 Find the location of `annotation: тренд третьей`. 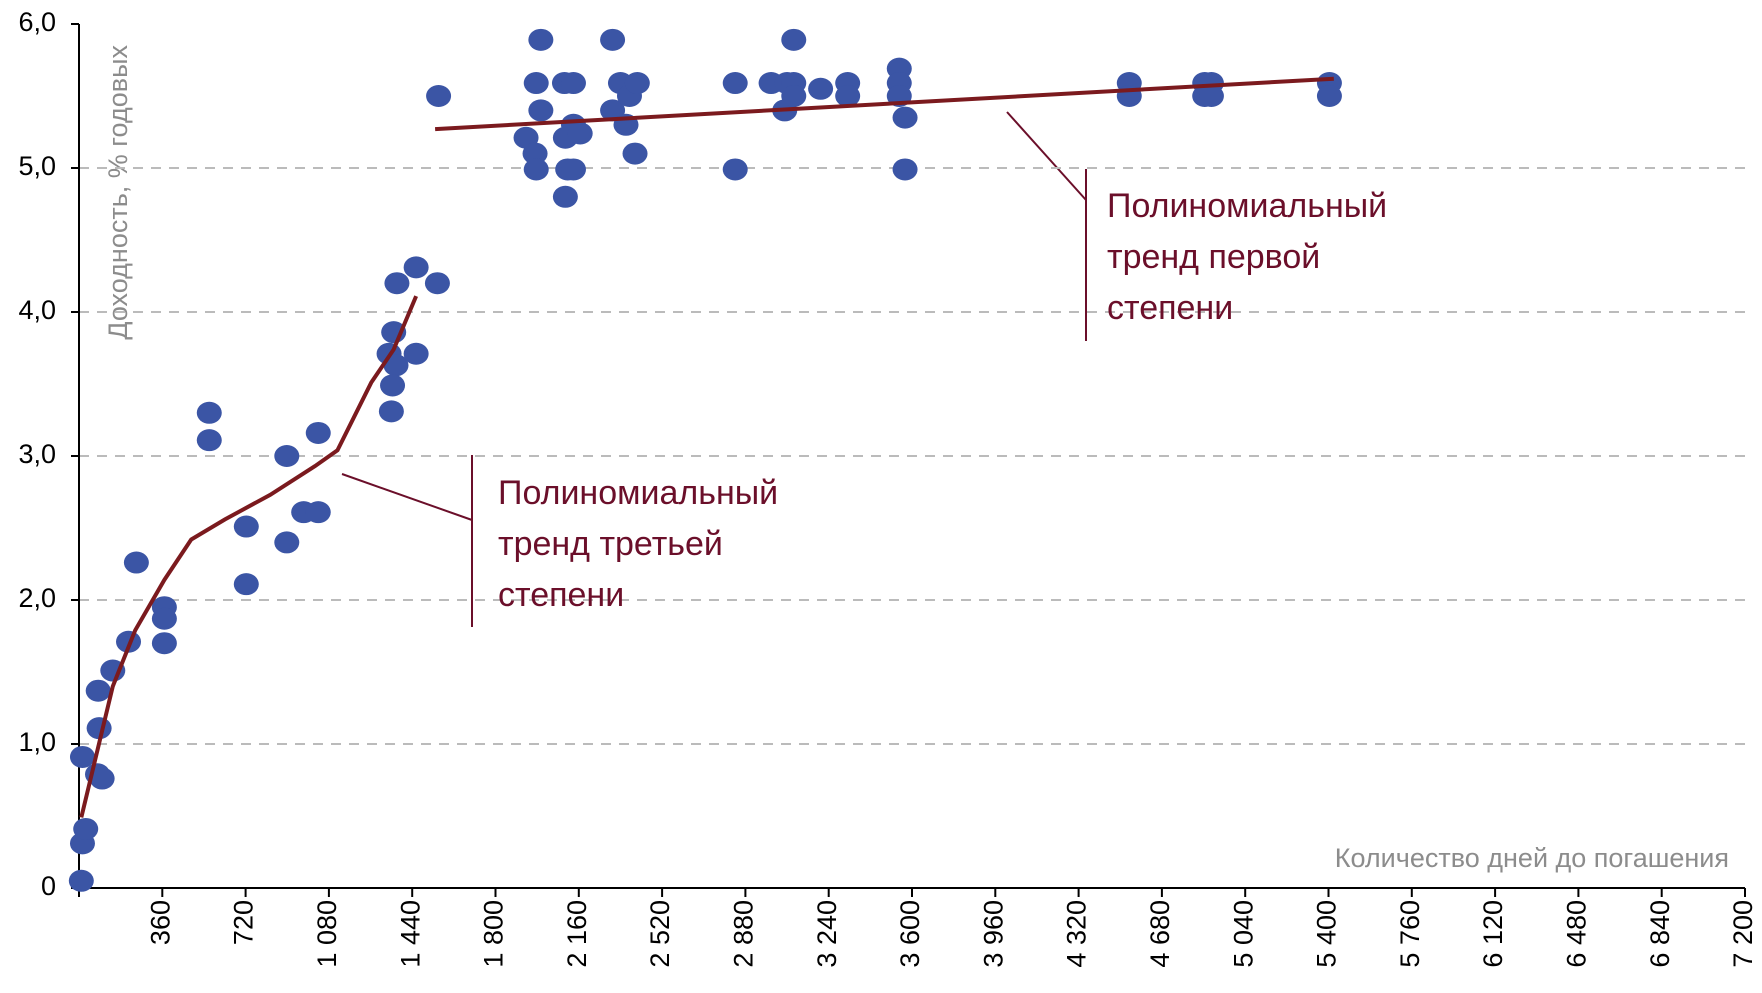

annotation: тренд третьей is located at coordinates (610, 544).